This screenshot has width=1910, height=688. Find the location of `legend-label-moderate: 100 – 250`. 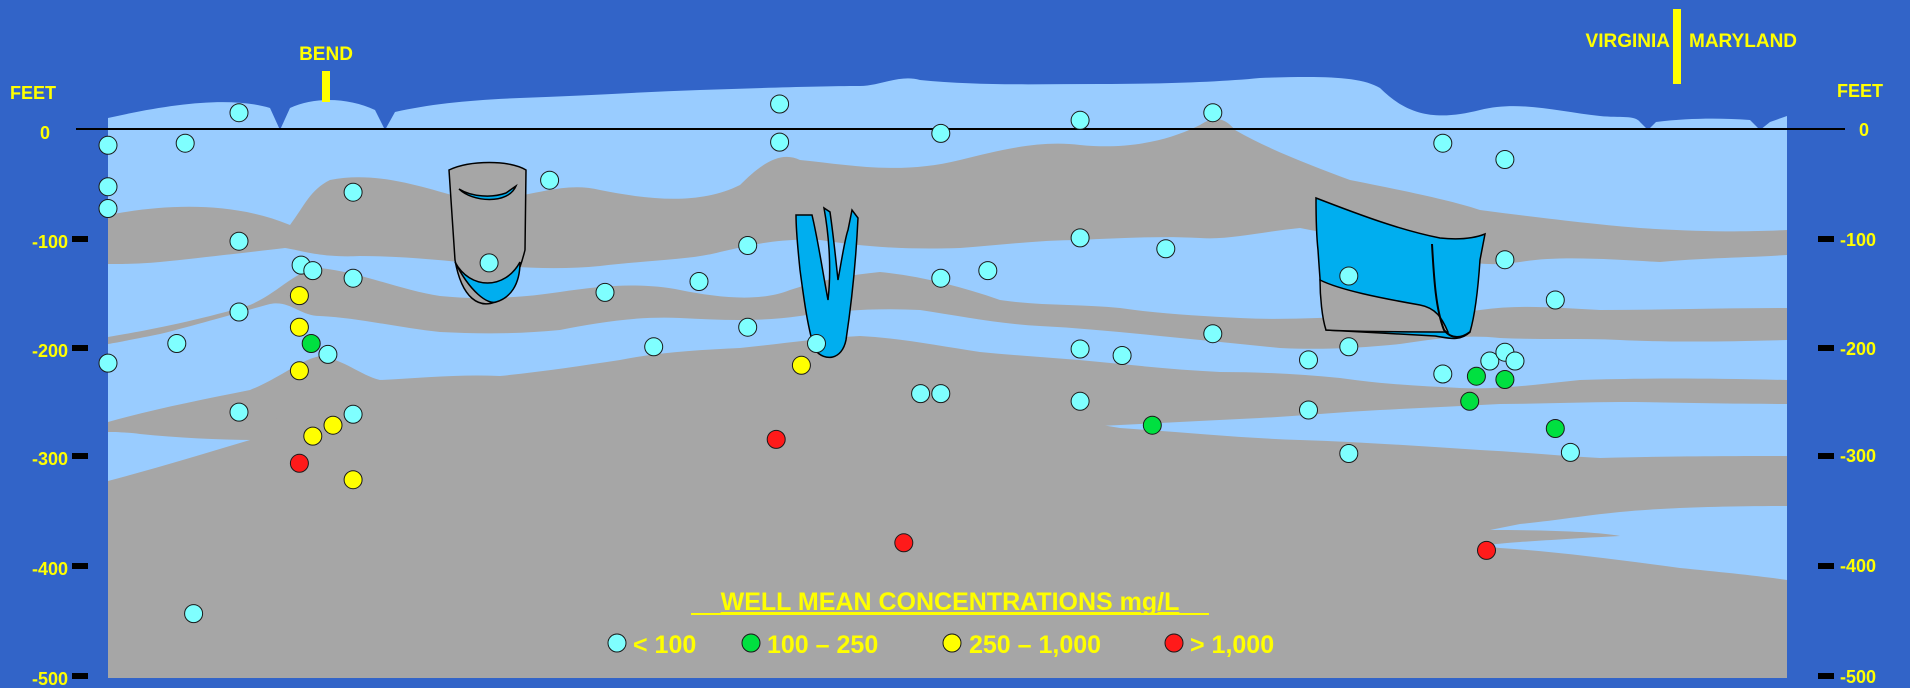

legend-label-moderate: 100 – 250 is located at coordinates (822, 645).